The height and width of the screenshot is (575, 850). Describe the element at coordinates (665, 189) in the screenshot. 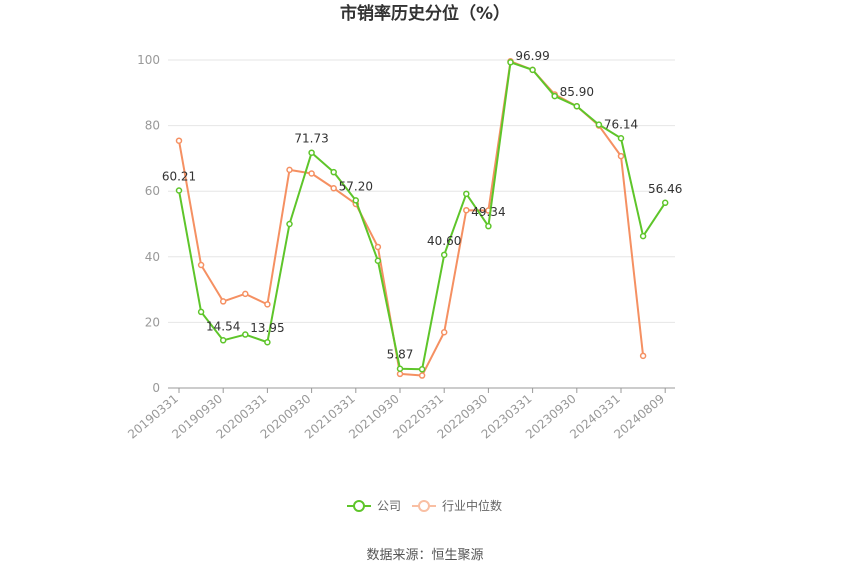

I see `data-label: 56.46` at that location.